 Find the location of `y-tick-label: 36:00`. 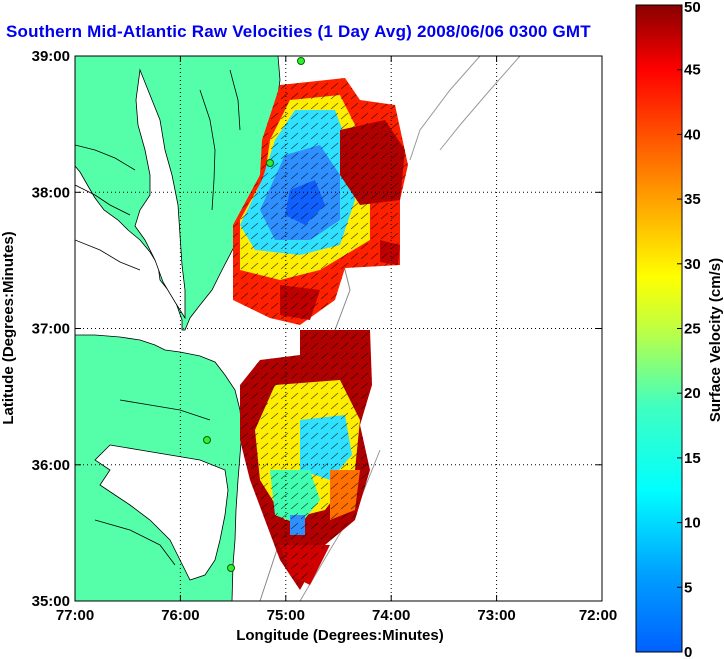

y-tick-label: 36:00 is located at coordinates (51, 465).